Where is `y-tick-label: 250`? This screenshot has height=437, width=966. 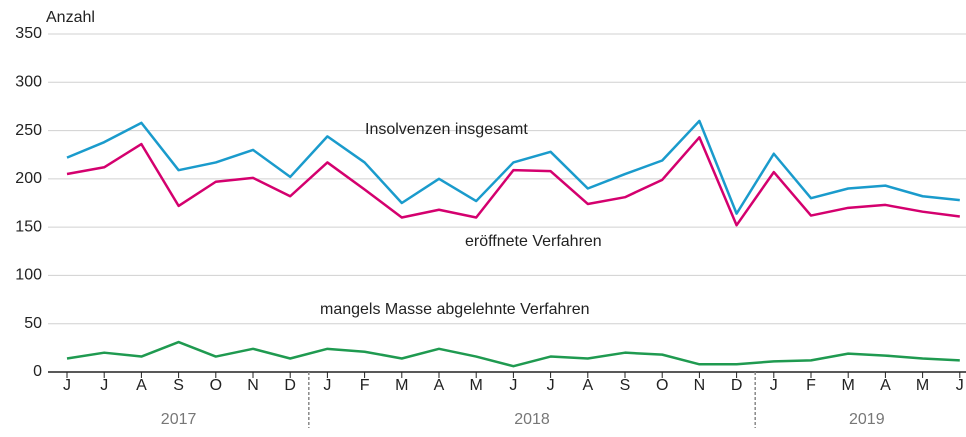 y-tick-label: 250 is located at coordinates (28, 130).